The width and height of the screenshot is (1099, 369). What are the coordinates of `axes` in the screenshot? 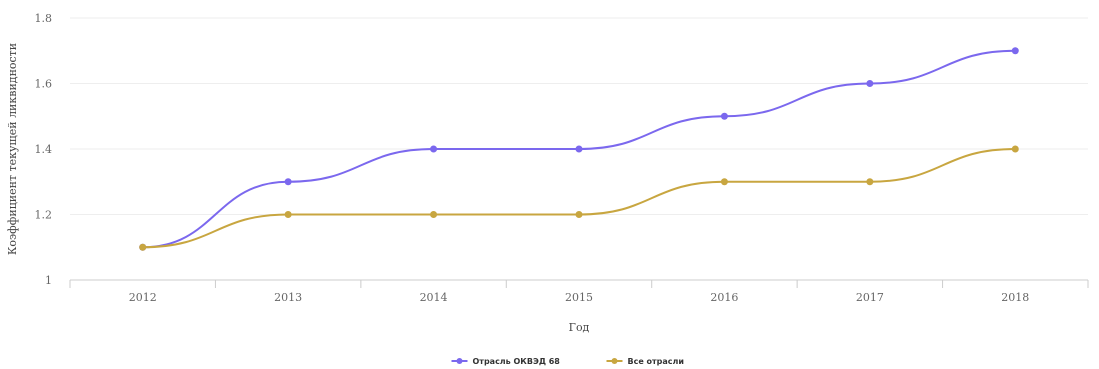 It's located at (579, 284).